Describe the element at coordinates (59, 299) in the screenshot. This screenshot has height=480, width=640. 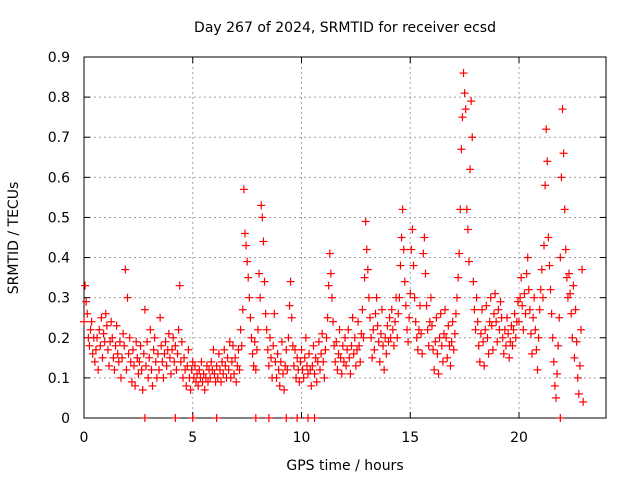
I see `y-tick-label: 0.3` at that location.